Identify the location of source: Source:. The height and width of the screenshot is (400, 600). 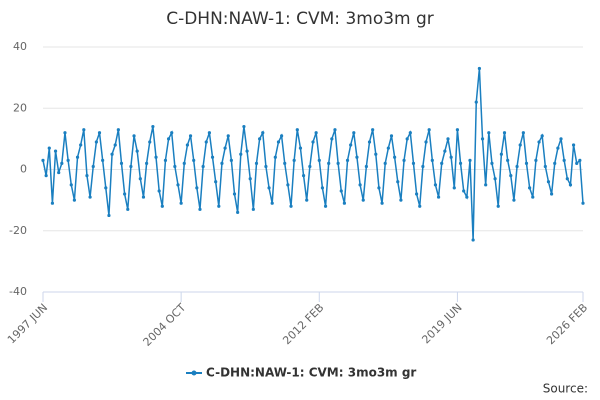
(565, 389).